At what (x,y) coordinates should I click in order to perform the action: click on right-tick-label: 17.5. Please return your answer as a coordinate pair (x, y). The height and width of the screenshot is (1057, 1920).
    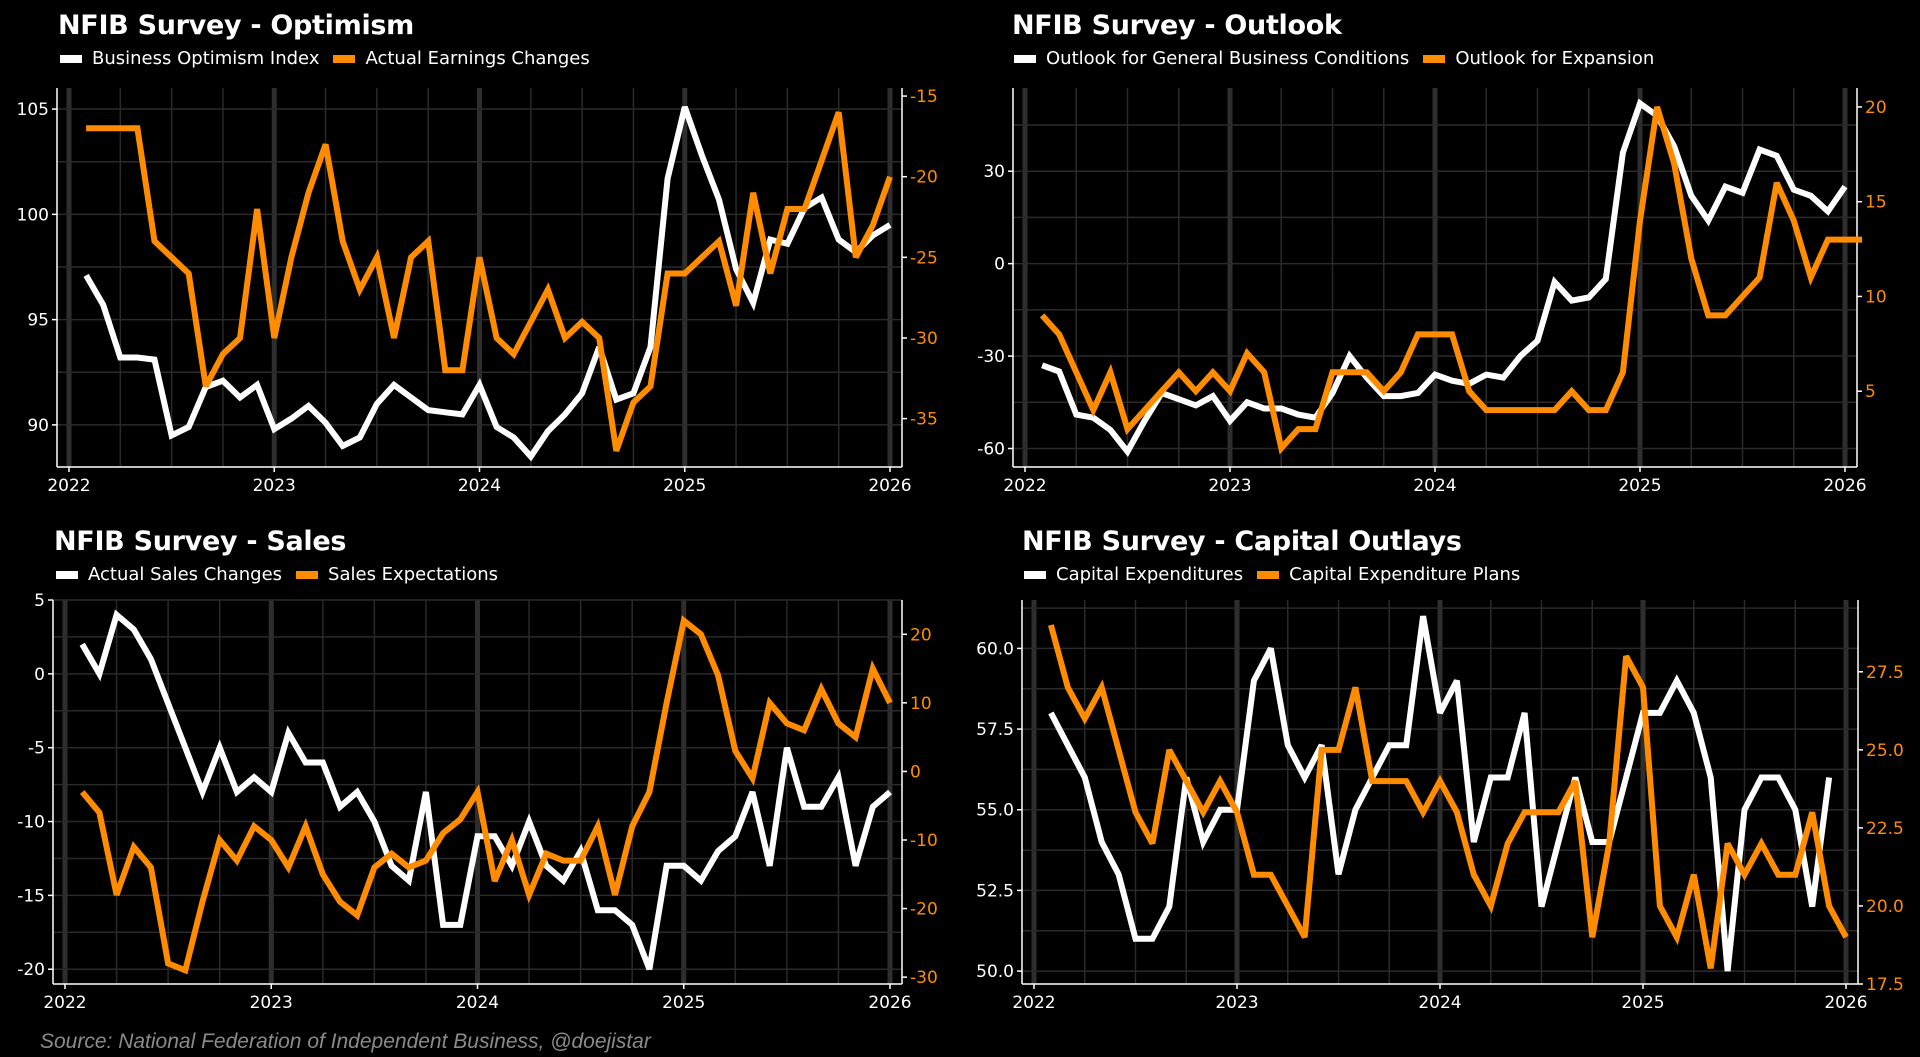
    Looking at the image, I should click on (1885, 985).